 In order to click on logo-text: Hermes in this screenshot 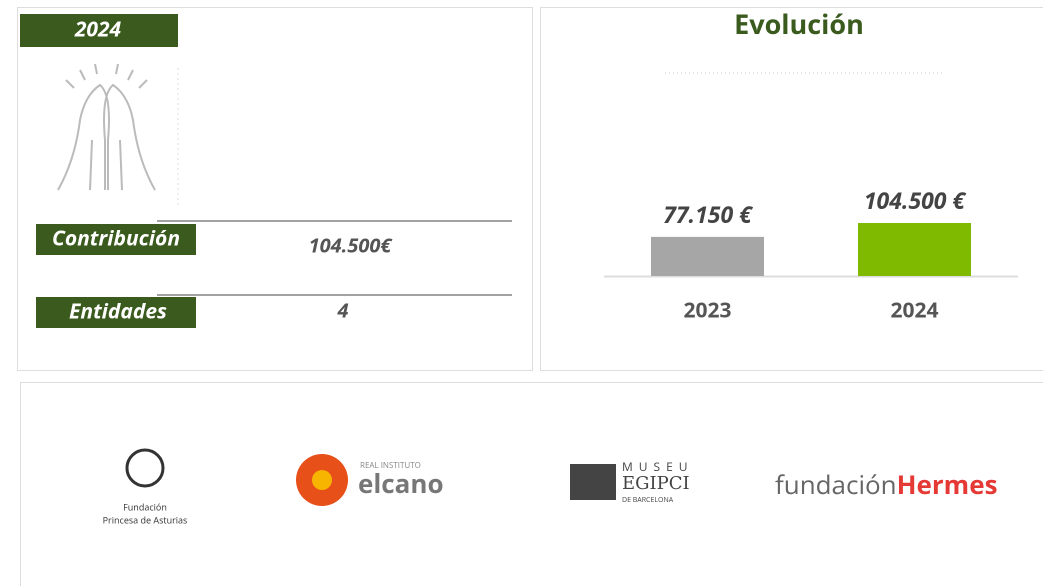, I will do `click(947, 484)`.